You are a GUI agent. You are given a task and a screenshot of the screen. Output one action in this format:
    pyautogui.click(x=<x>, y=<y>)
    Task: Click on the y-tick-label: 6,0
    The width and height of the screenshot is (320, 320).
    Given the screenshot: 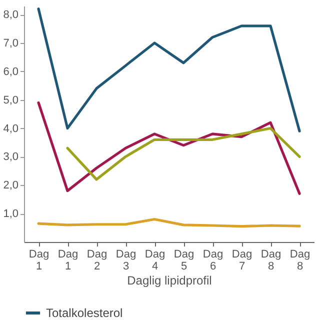 What is the action you would take?
    pyautogui.click(x=10, y=72)
    